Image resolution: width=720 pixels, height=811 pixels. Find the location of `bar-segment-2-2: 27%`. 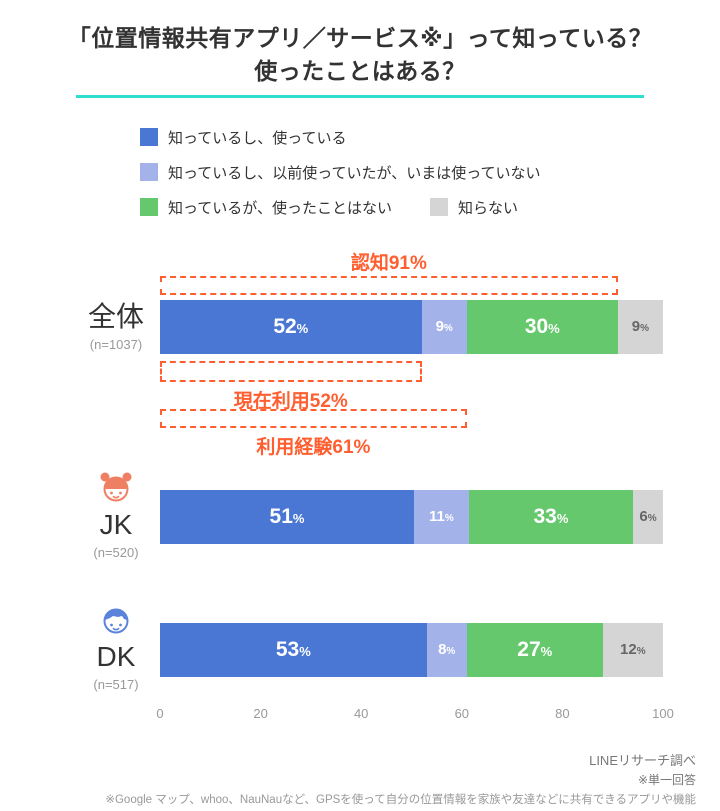

bar-segment-2-2: 27% is located at coordinates (534, 650).